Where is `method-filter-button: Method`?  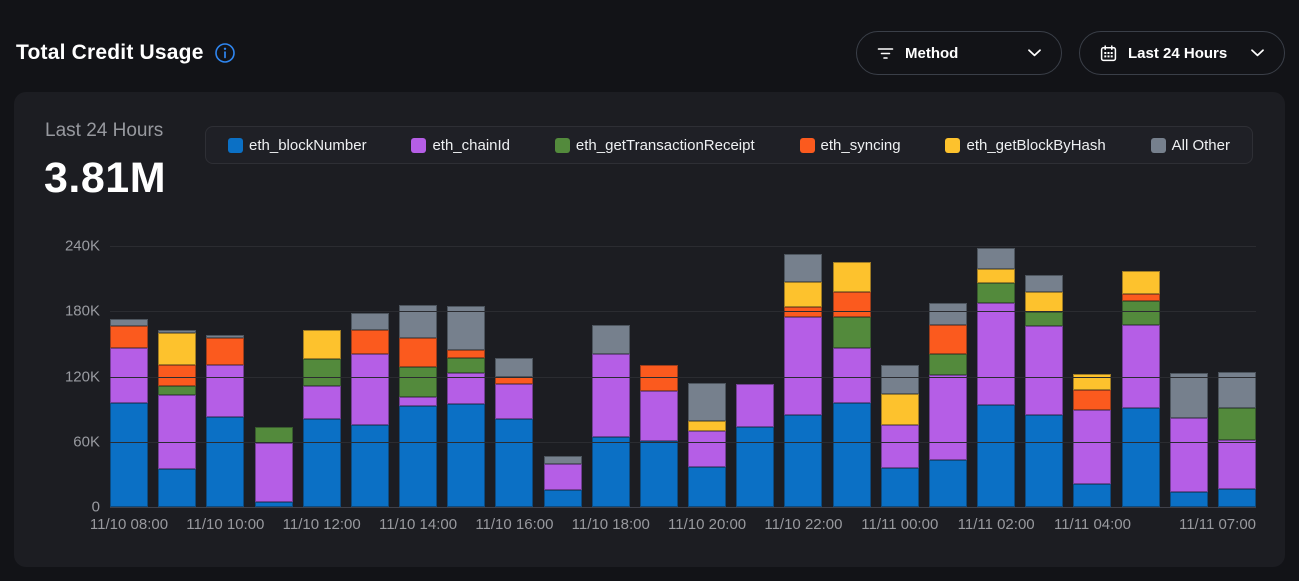 method-filter-button: Method is located at coordinates (959, 53).